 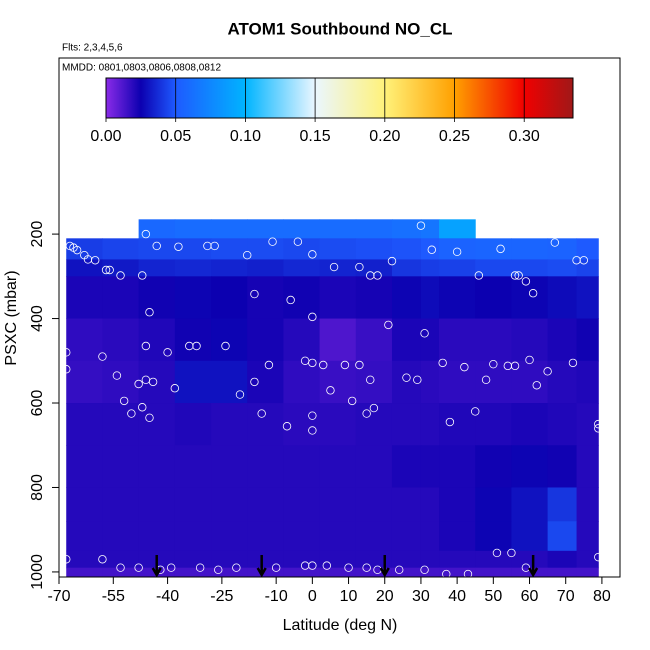 What do you see at coordinates (92, 48) in the screenshot?
I see `subtitle: Flts: 2,3,4,5,6` at bounding box center [92, 48].